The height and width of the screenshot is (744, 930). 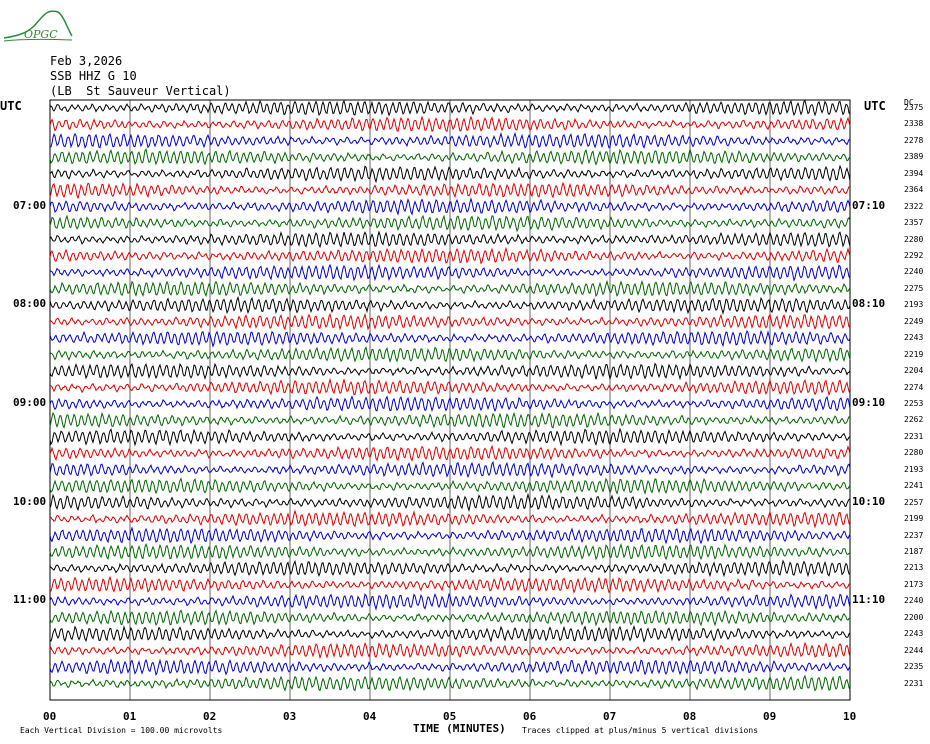 What do you see at coordinates (130, 716) in the screenshot?
I see `x-tick-label: 01` at bounding box center [130, 716].